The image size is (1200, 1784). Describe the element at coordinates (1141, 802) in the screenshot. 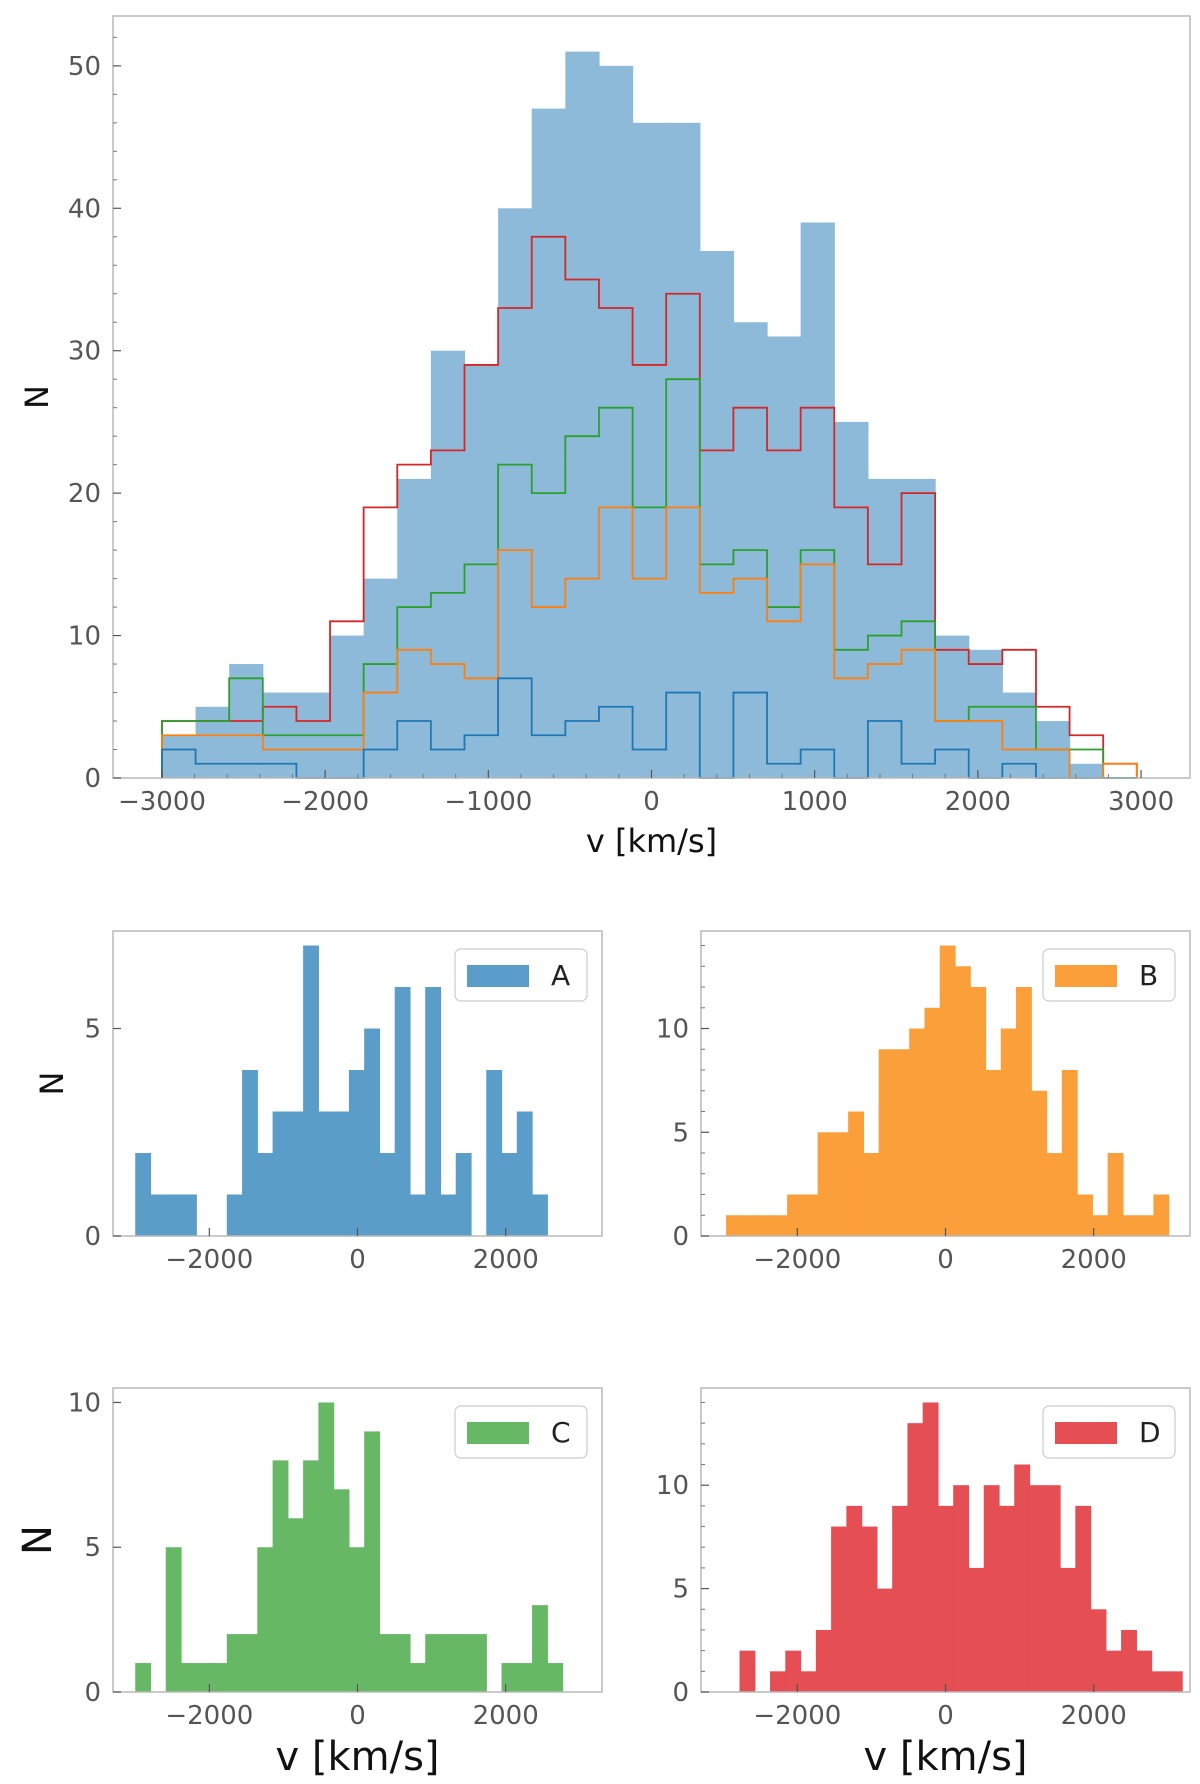

I see `x-tick-label: 3000` at that location.